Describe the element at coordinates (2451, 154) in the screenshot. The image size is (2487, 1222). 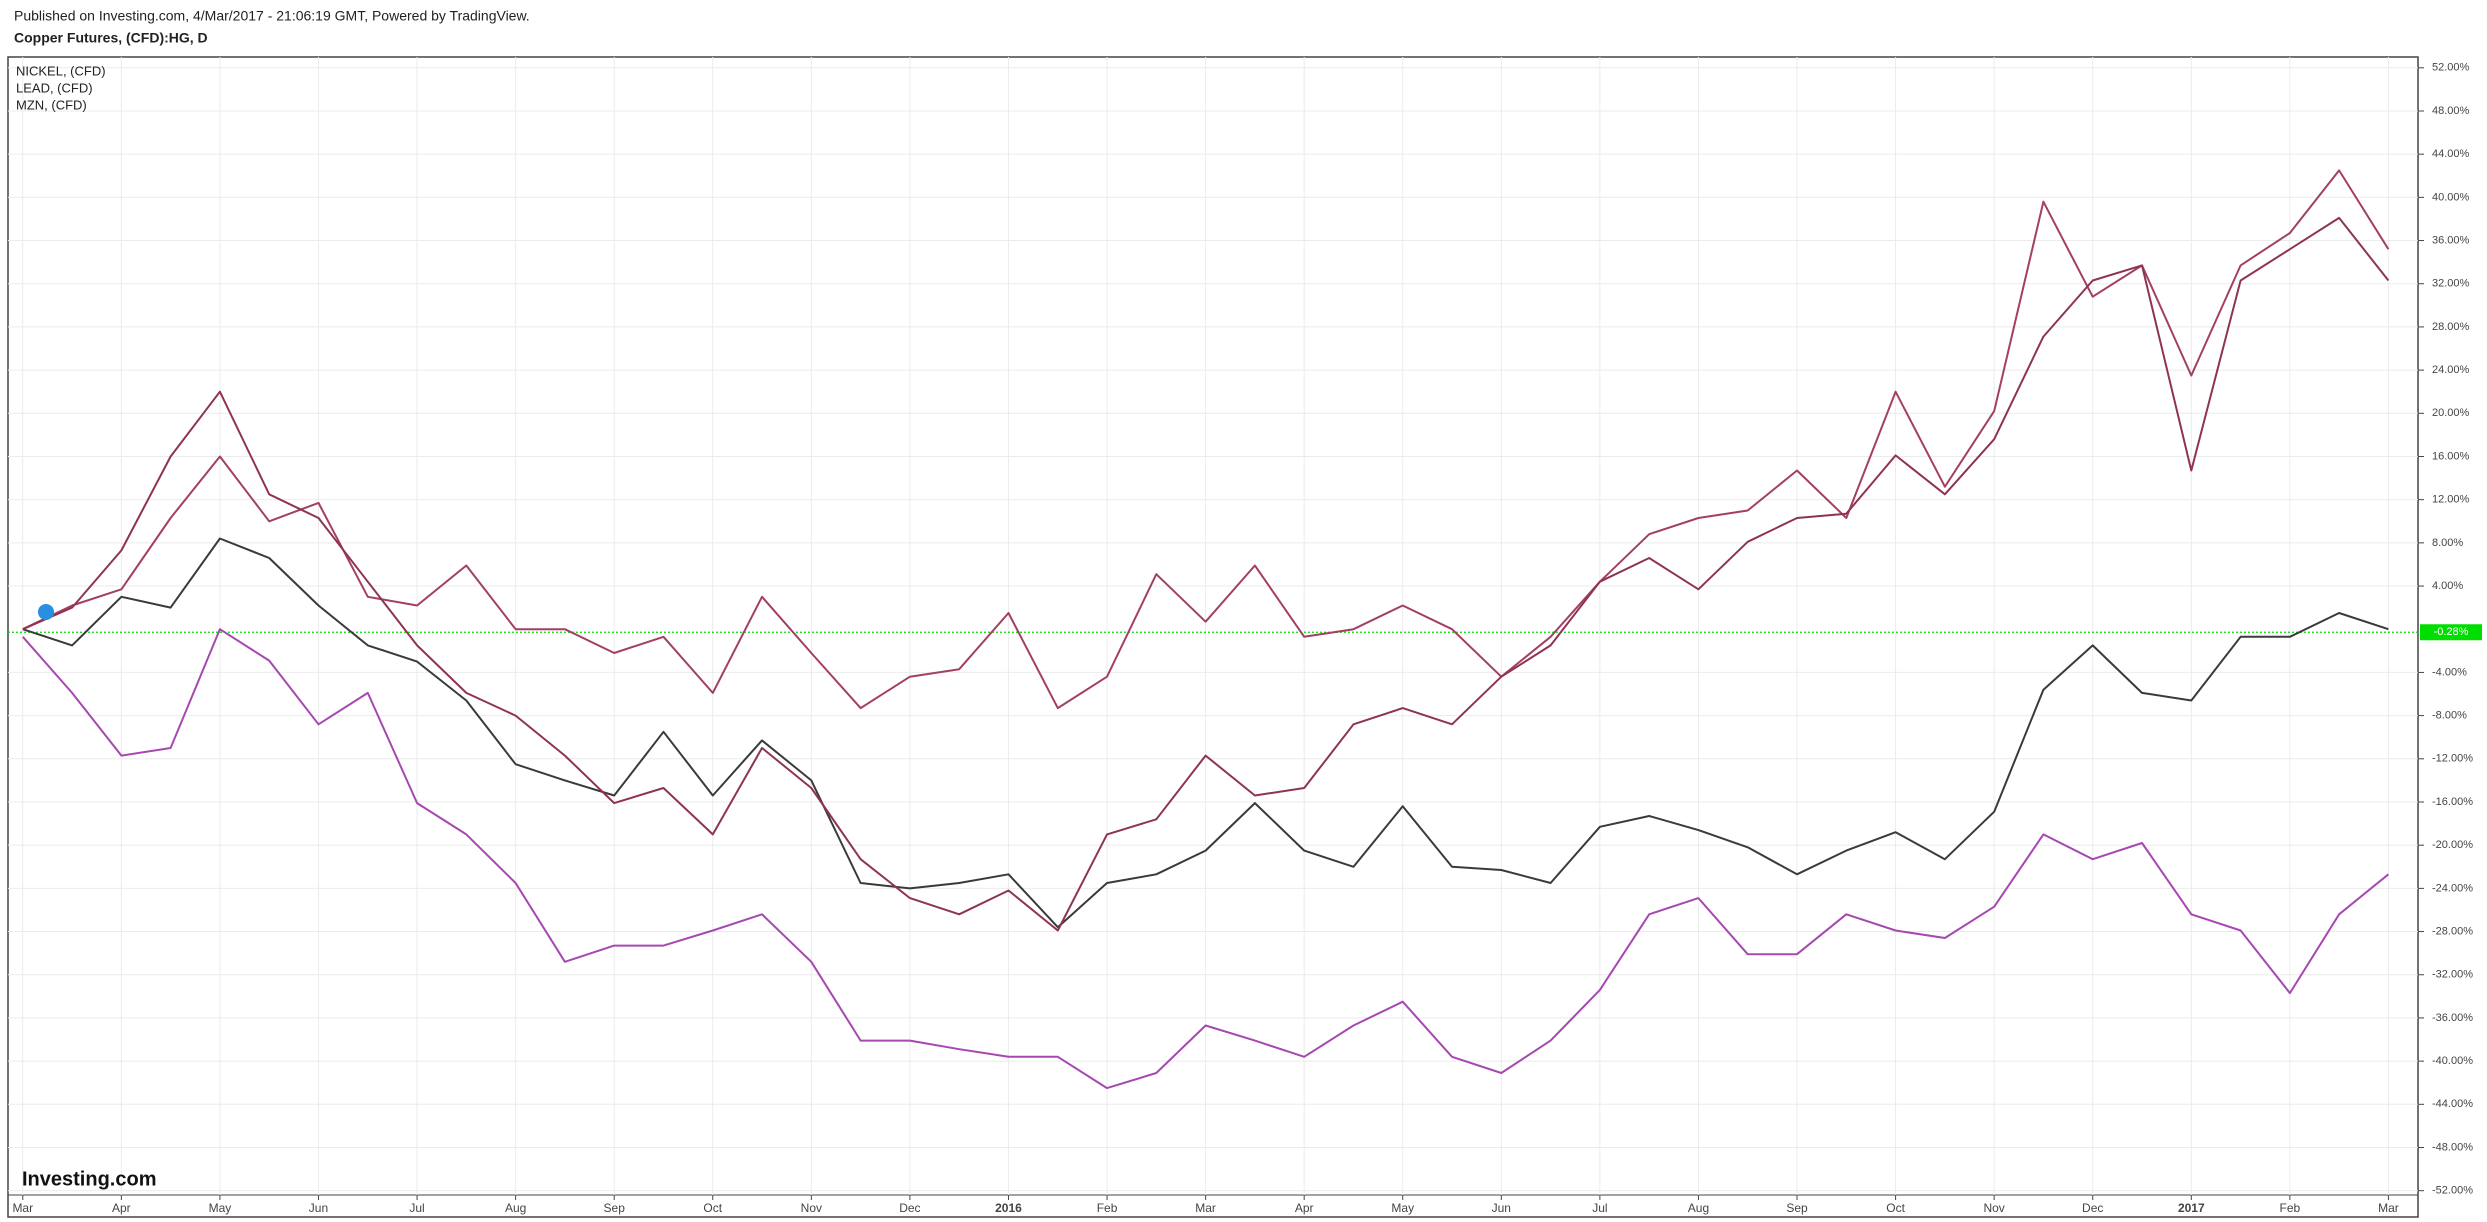
I see `y-tick-label: 44.00%` at that location.